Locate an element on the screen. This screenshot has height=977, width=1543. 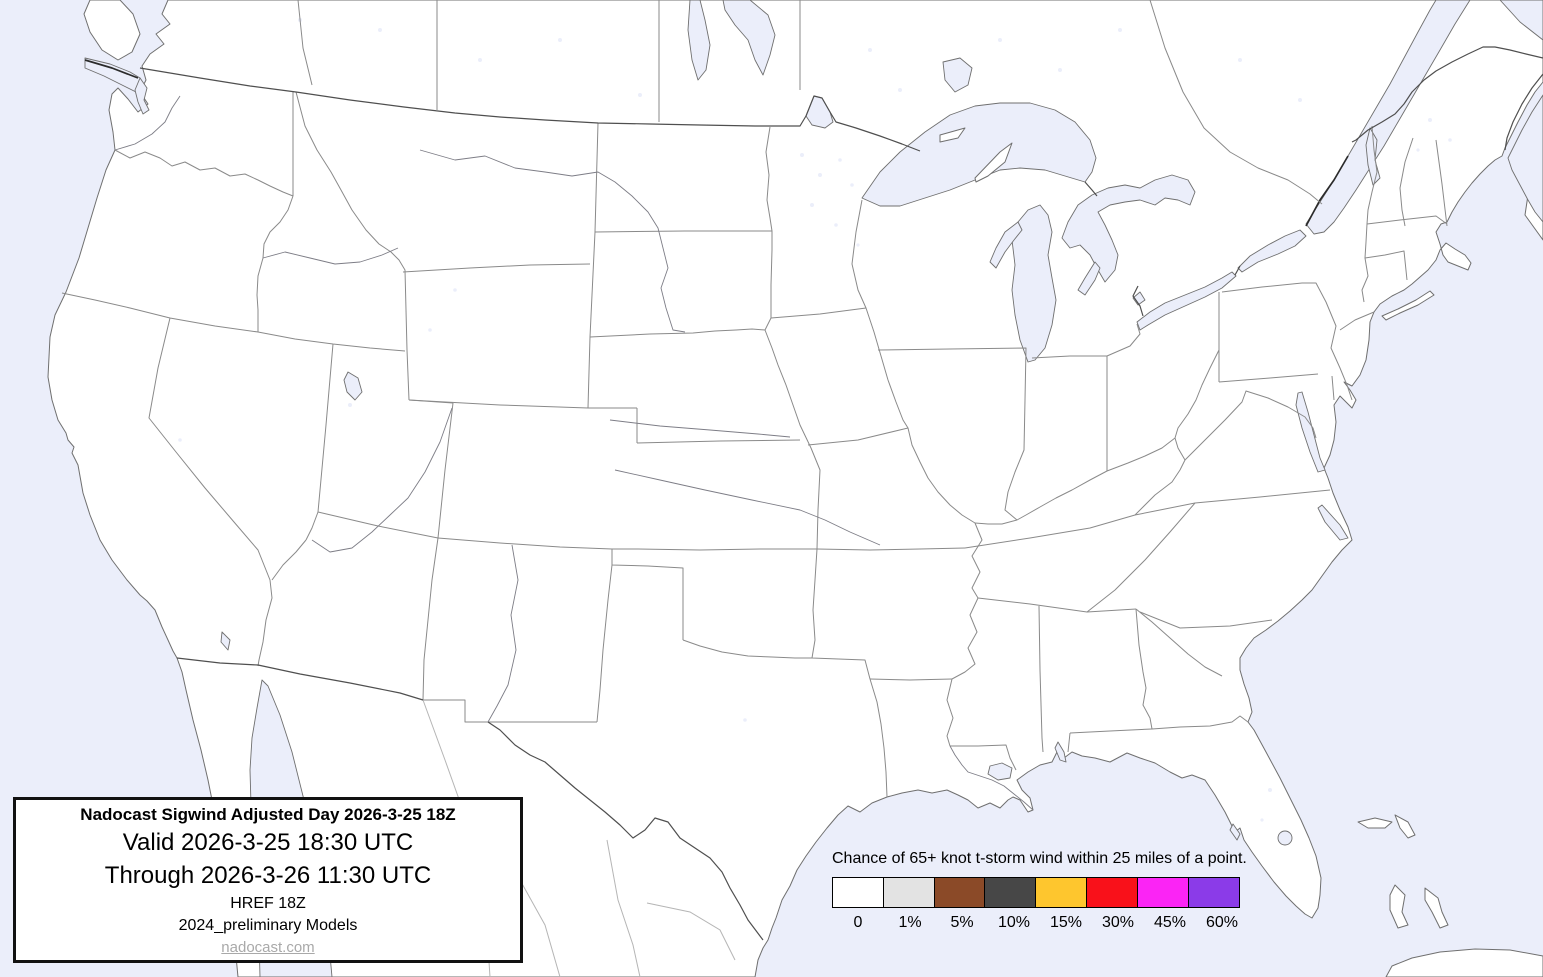
province-borders is located at coordinates (810, 102).